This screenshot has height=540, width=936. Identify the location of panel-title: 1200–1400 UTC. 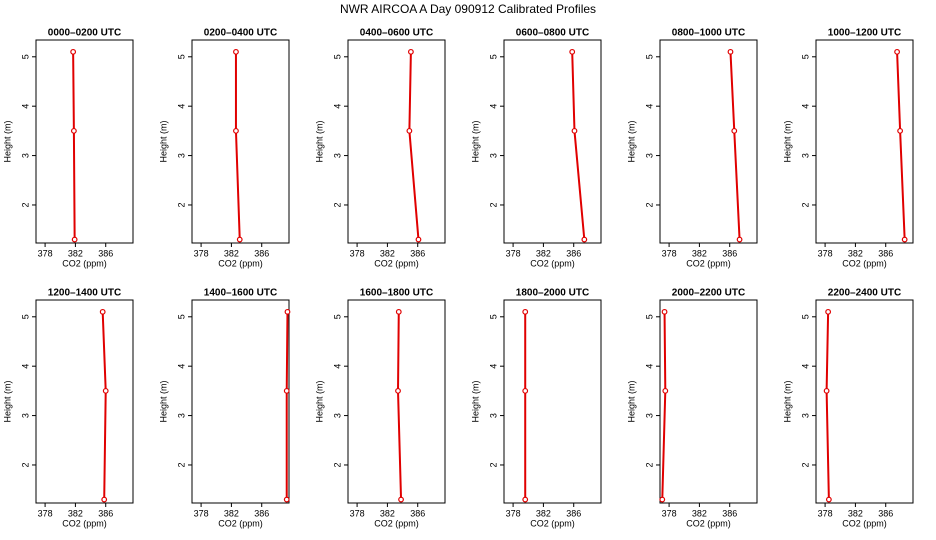
(84, 293).